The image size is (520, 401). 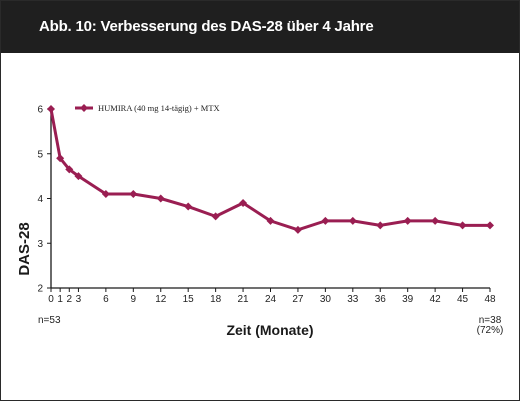 What do you see at coordinates (84, 108) in the screenshot?
I see `legend-swatch-marker` at bounding box center [84, 108].